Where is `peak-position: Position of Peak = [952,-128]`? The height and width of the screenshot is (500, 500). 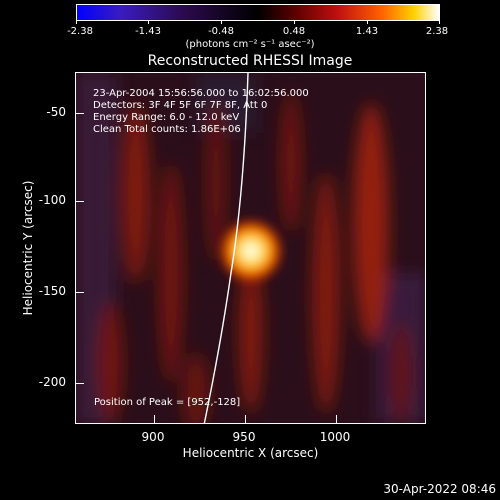
peak-position: Position of Peak = [952,-128] is located at coordinates (167, 402).